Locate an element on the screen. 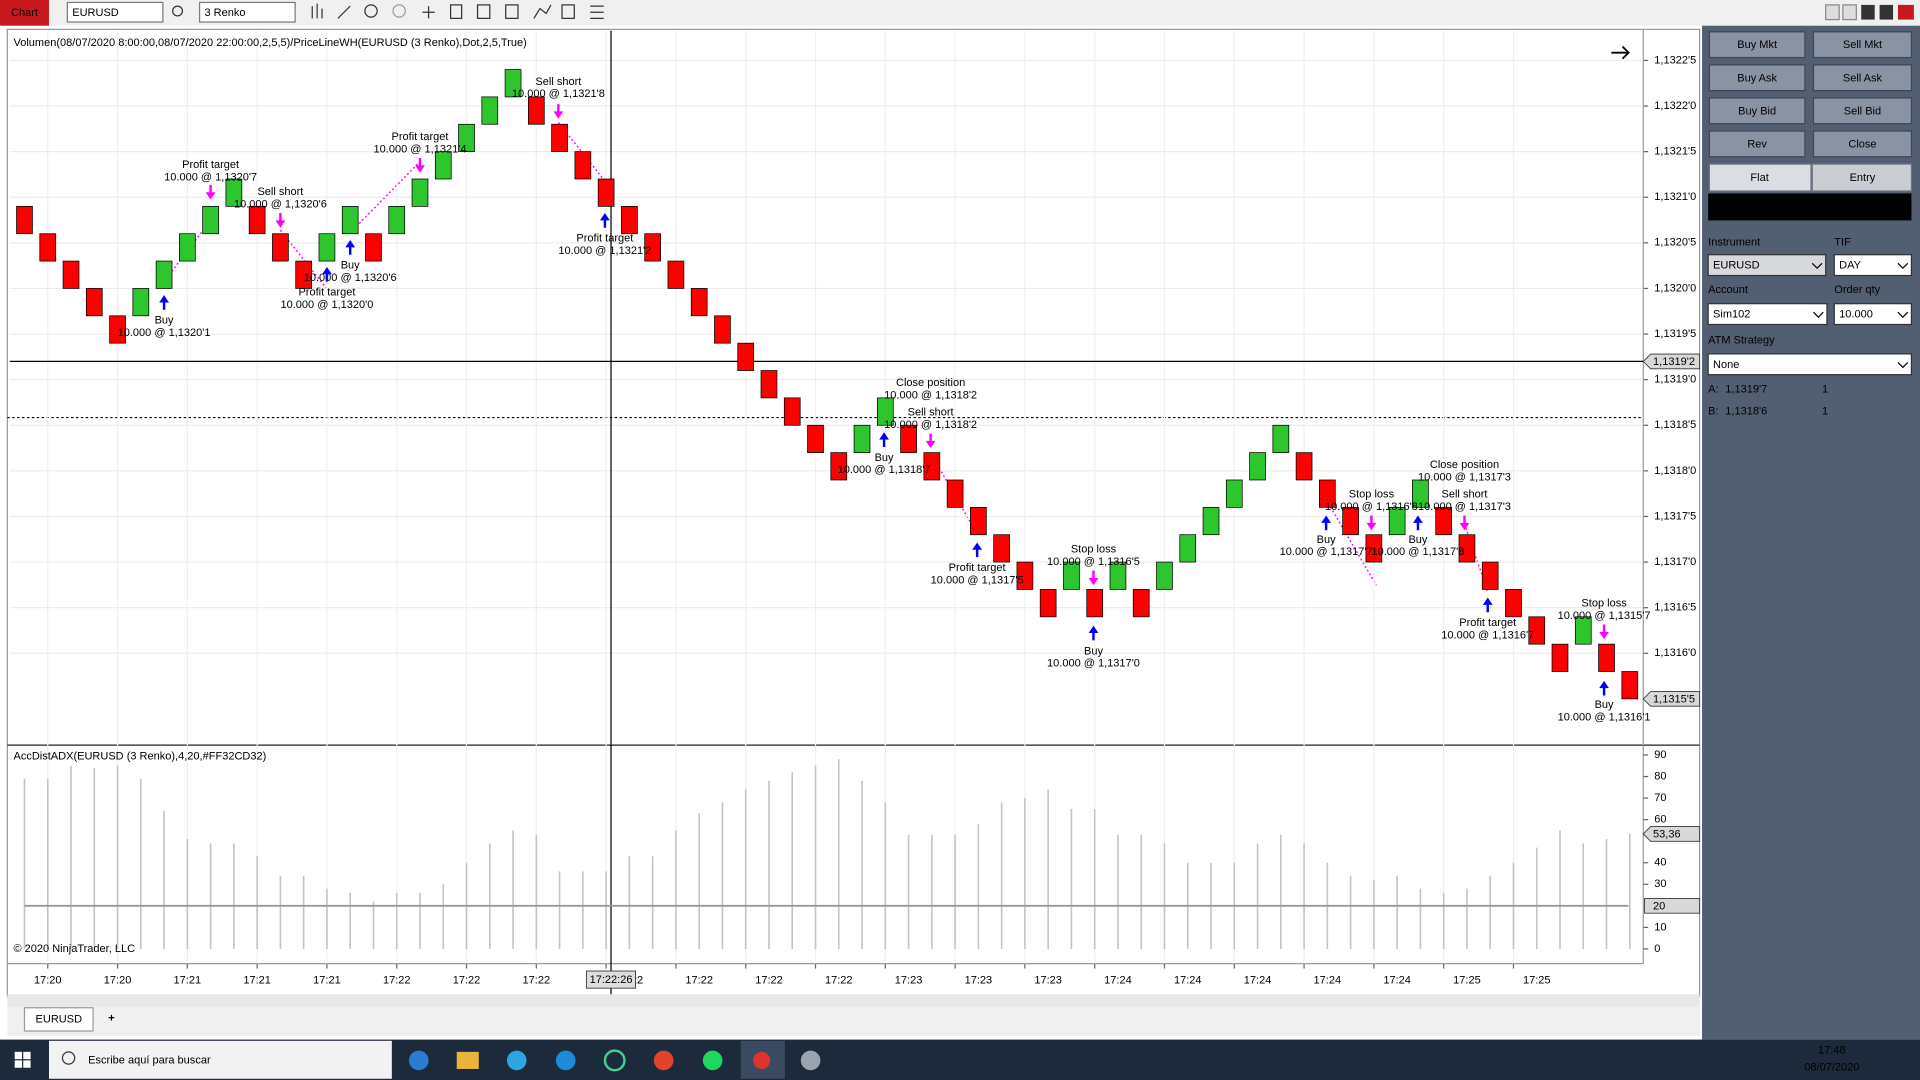  search-box is located at coordinates (220, 1059).